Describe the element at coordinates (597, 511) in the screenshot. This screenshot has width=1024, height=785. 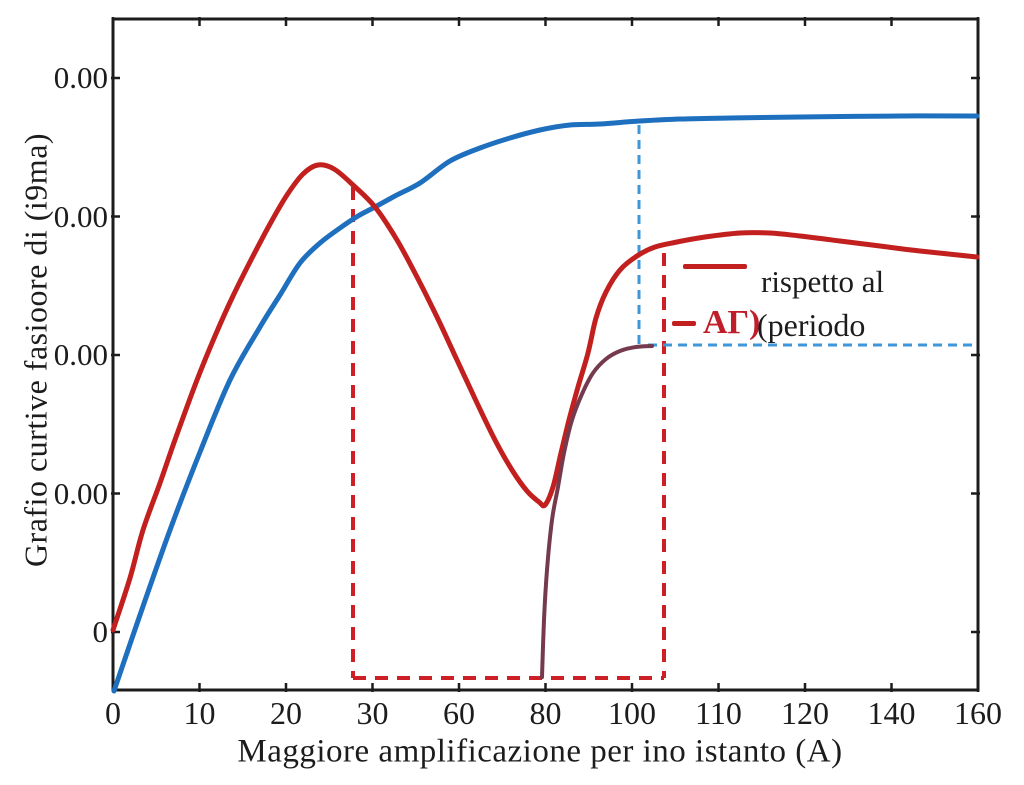
I see `maroon-rise-curve` at that location.